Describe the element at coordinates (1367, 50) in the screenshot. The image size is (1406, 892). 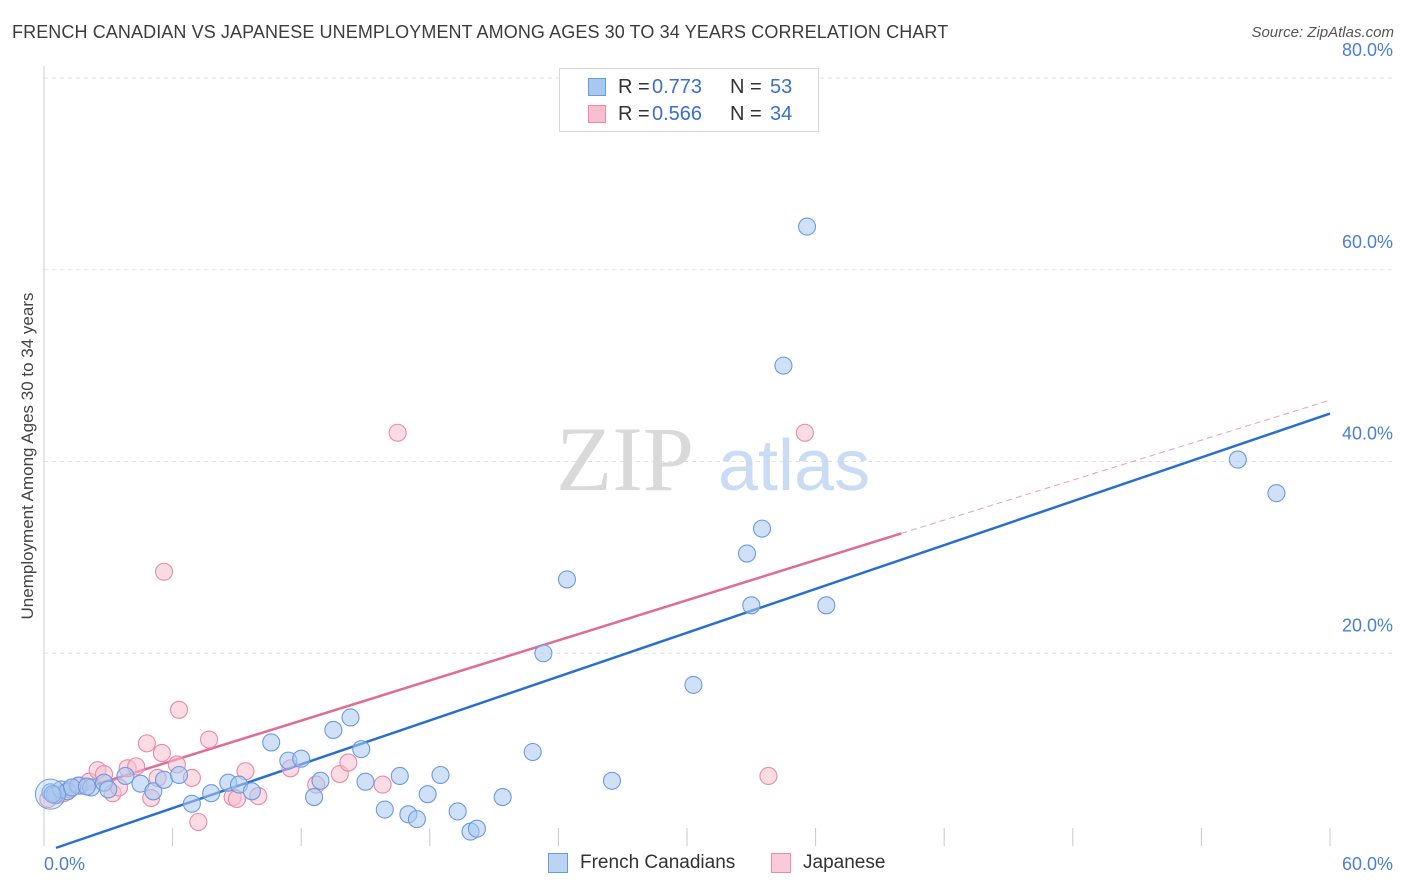
I see `y-tick-label: 80.0%` at that location.